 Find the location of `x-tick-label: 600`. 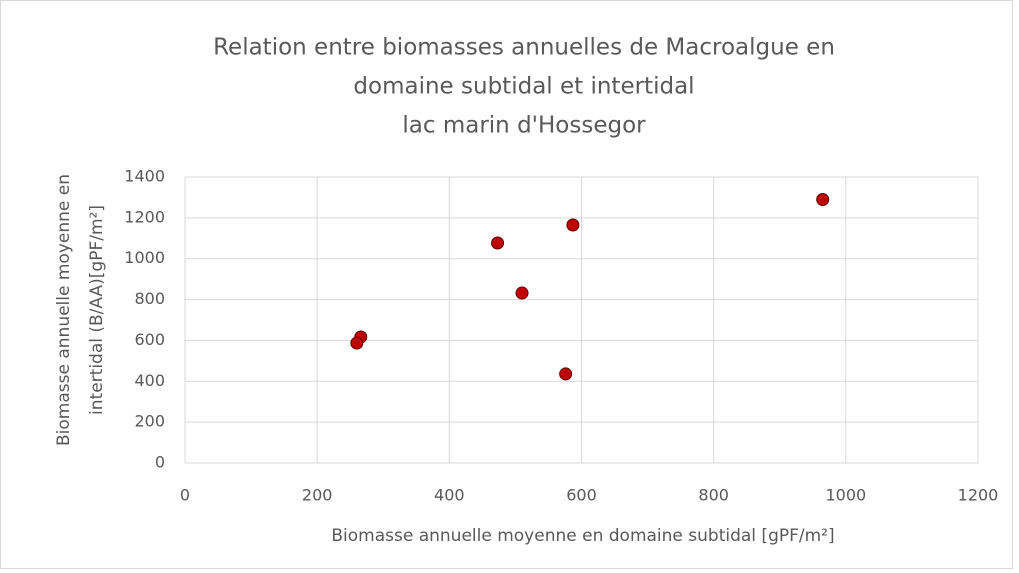

x-tick-label: 600 is located at coordinates (581, 495).